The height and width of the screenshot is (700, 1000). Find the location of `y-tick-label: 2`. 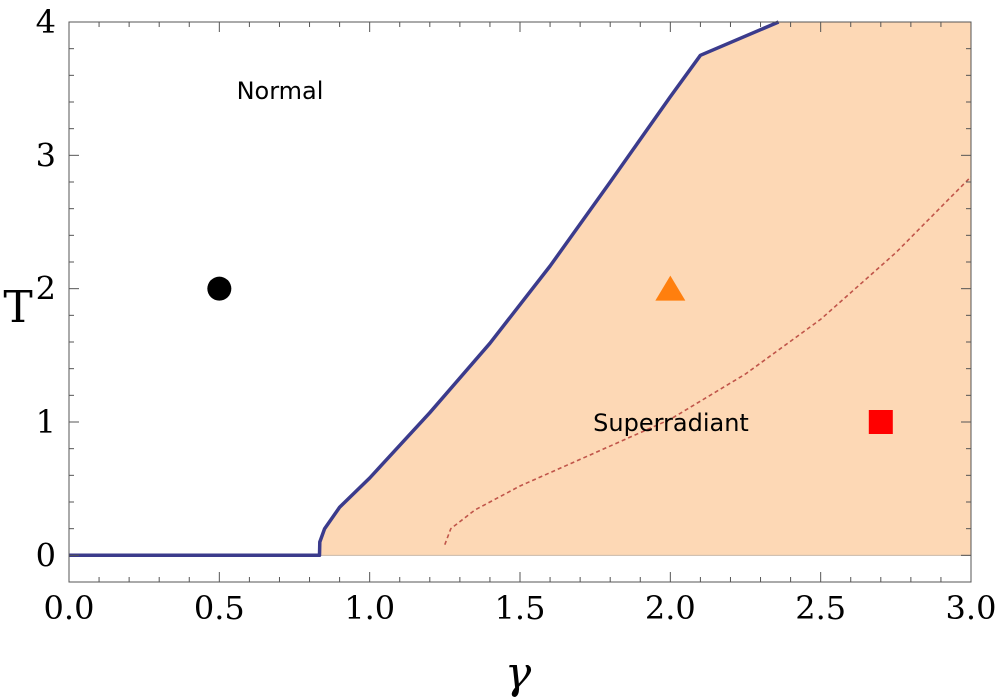

y-tick-label: 2 is located at coordinates (46, 289).